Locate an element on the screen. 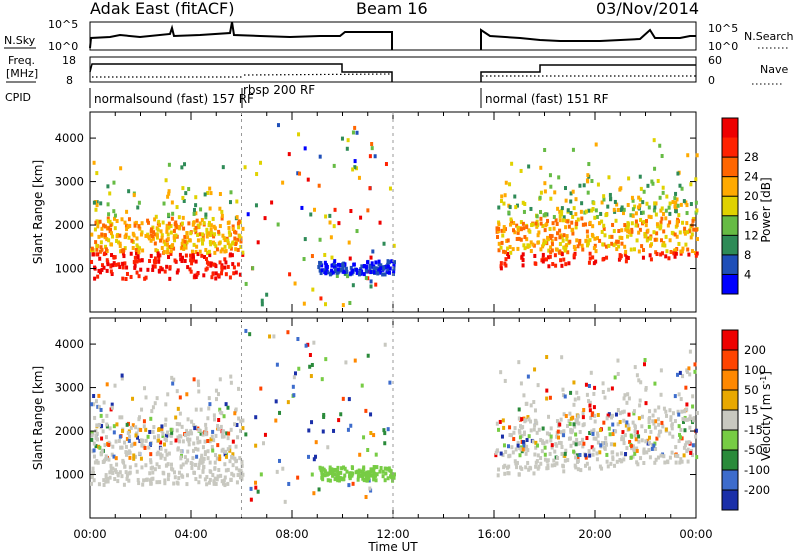  colorbar-segment is located at coordinates (730, 360).